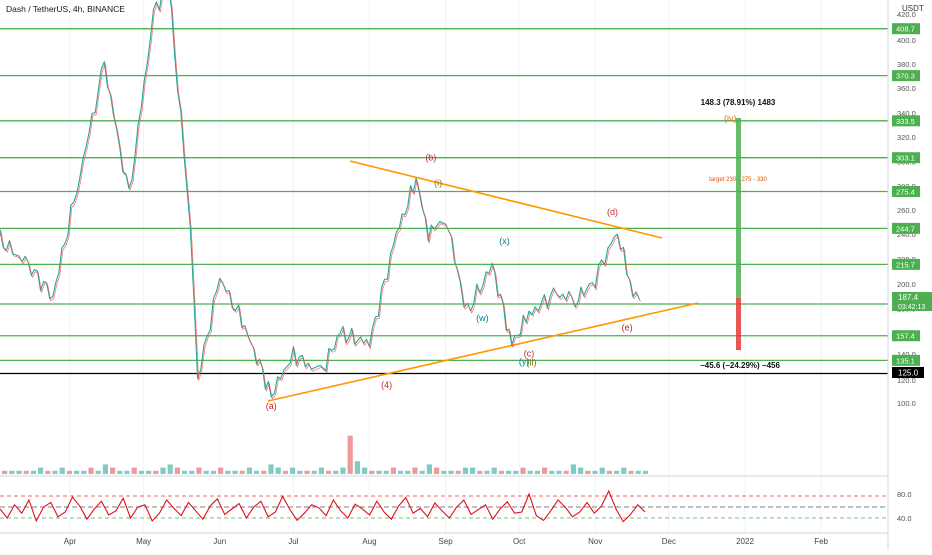 The width and height of the screenshot is (932, 555). Describe the element at coordinates (906, 403) in the screenshot. I see `price-tick-label: 100.0` at that location.